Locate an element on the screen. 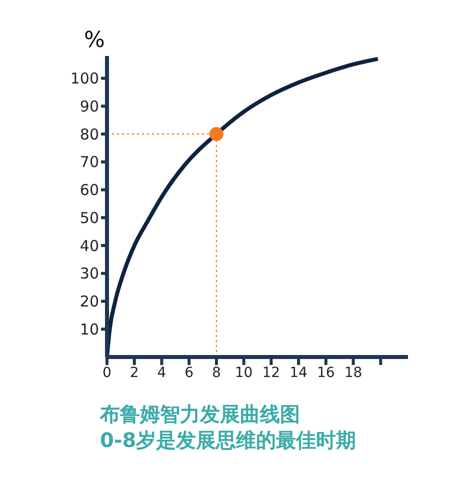  x-tick-label: 0 is located at coordinates (107, 372).